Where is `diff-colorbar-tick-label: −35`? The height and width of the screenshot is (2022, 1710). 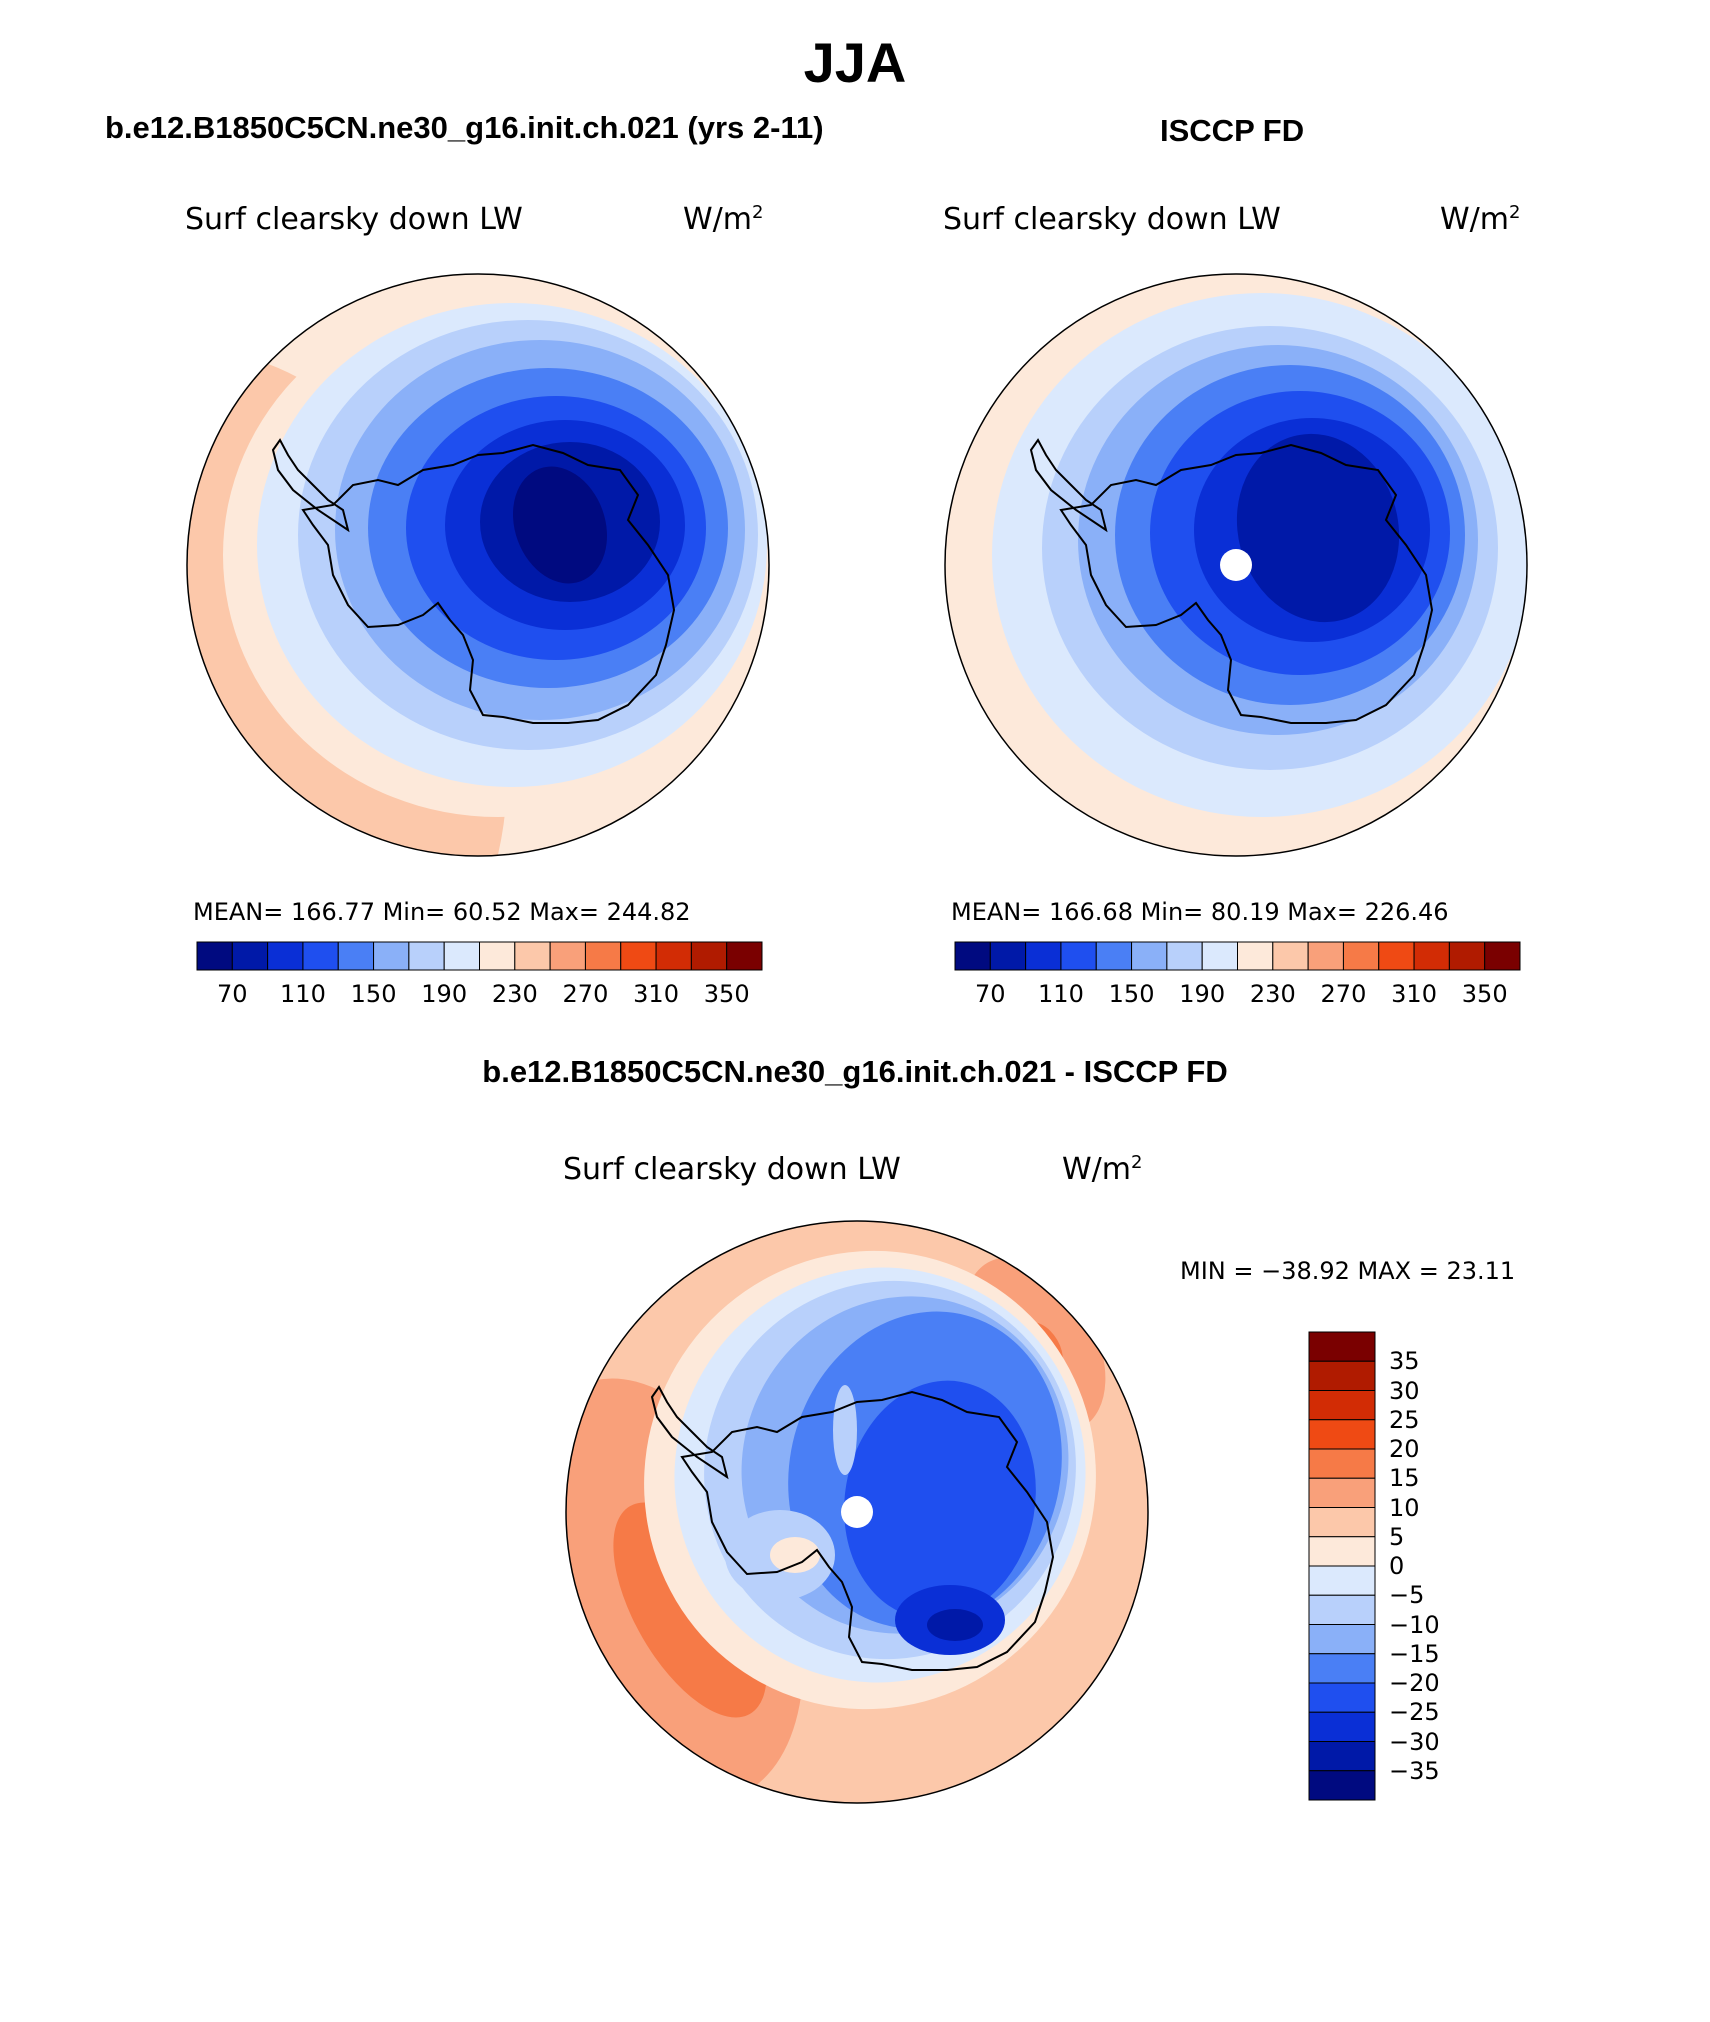
diff-colorbar-tick-label: −35 is located at coordinates (1414, 1770).